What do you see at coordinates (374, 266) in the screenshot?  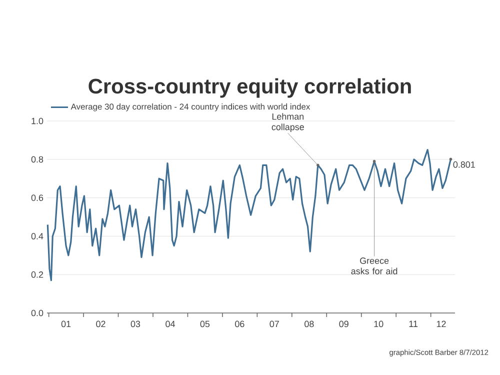 I see `annotation: Greece asks for aid` at bounding box center [374, 266].